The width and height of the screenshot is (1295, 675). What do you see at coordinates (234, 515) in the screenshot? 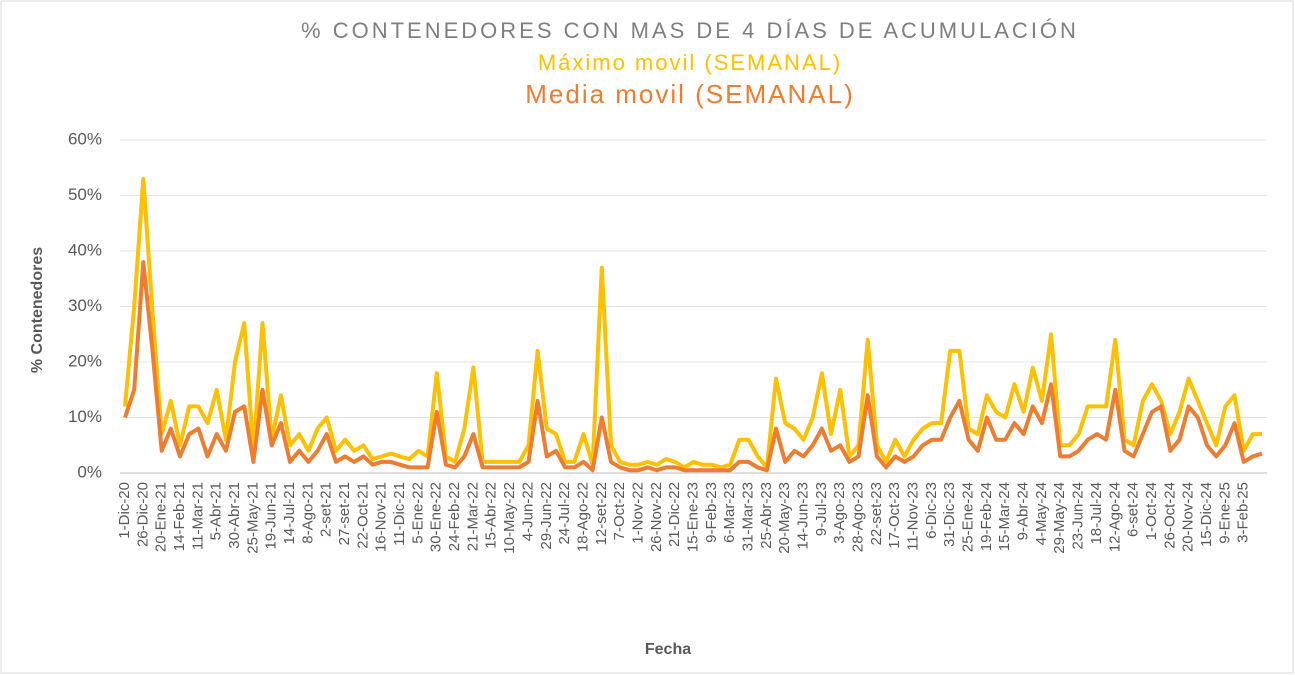
I see `x-tick-label: 30-Abr-21` at bounding box center [234, 515].